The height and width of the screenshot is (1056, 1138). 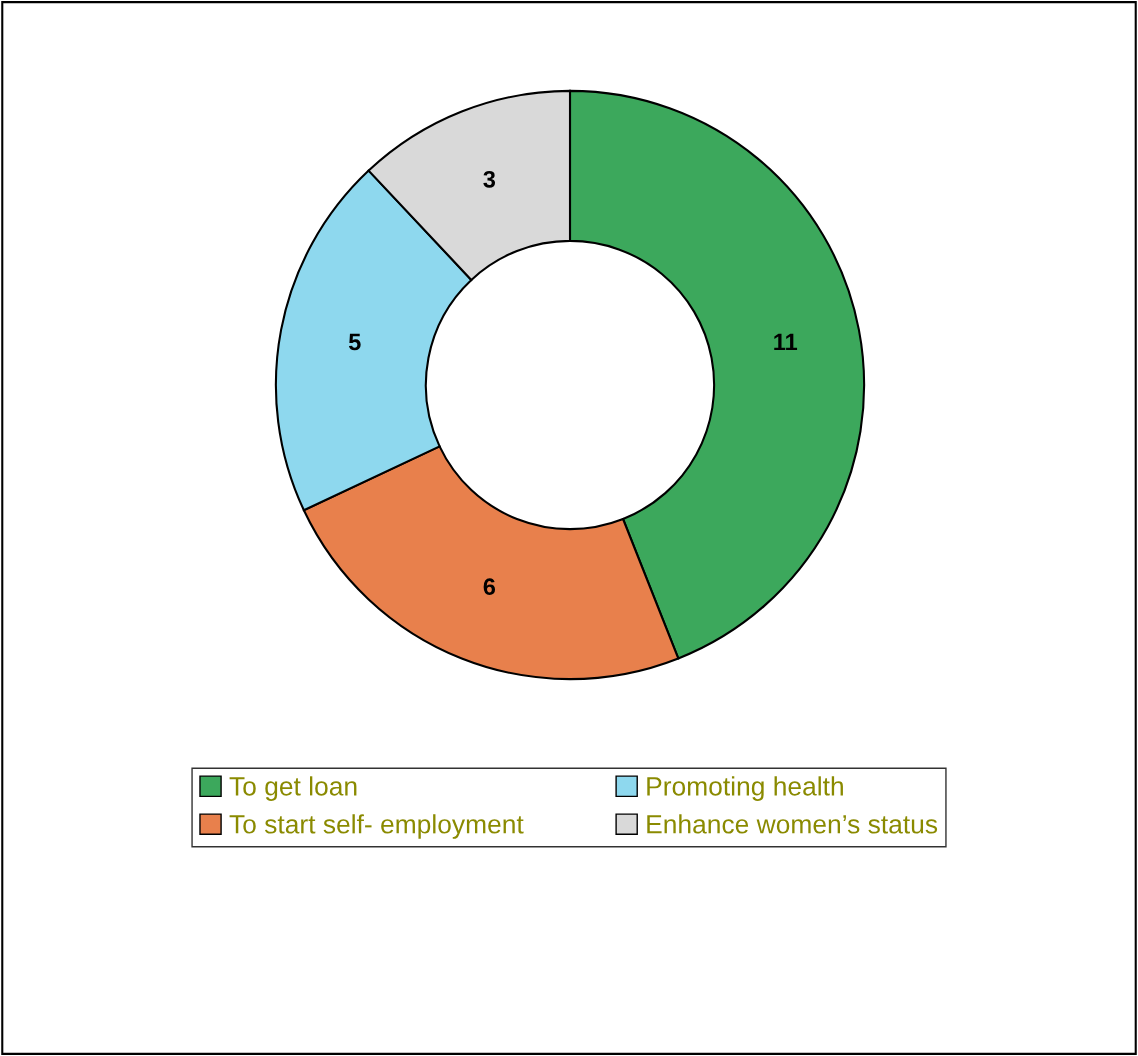 I want to click on legend-label: Enhance women’s status, so click(x=792, y=824).